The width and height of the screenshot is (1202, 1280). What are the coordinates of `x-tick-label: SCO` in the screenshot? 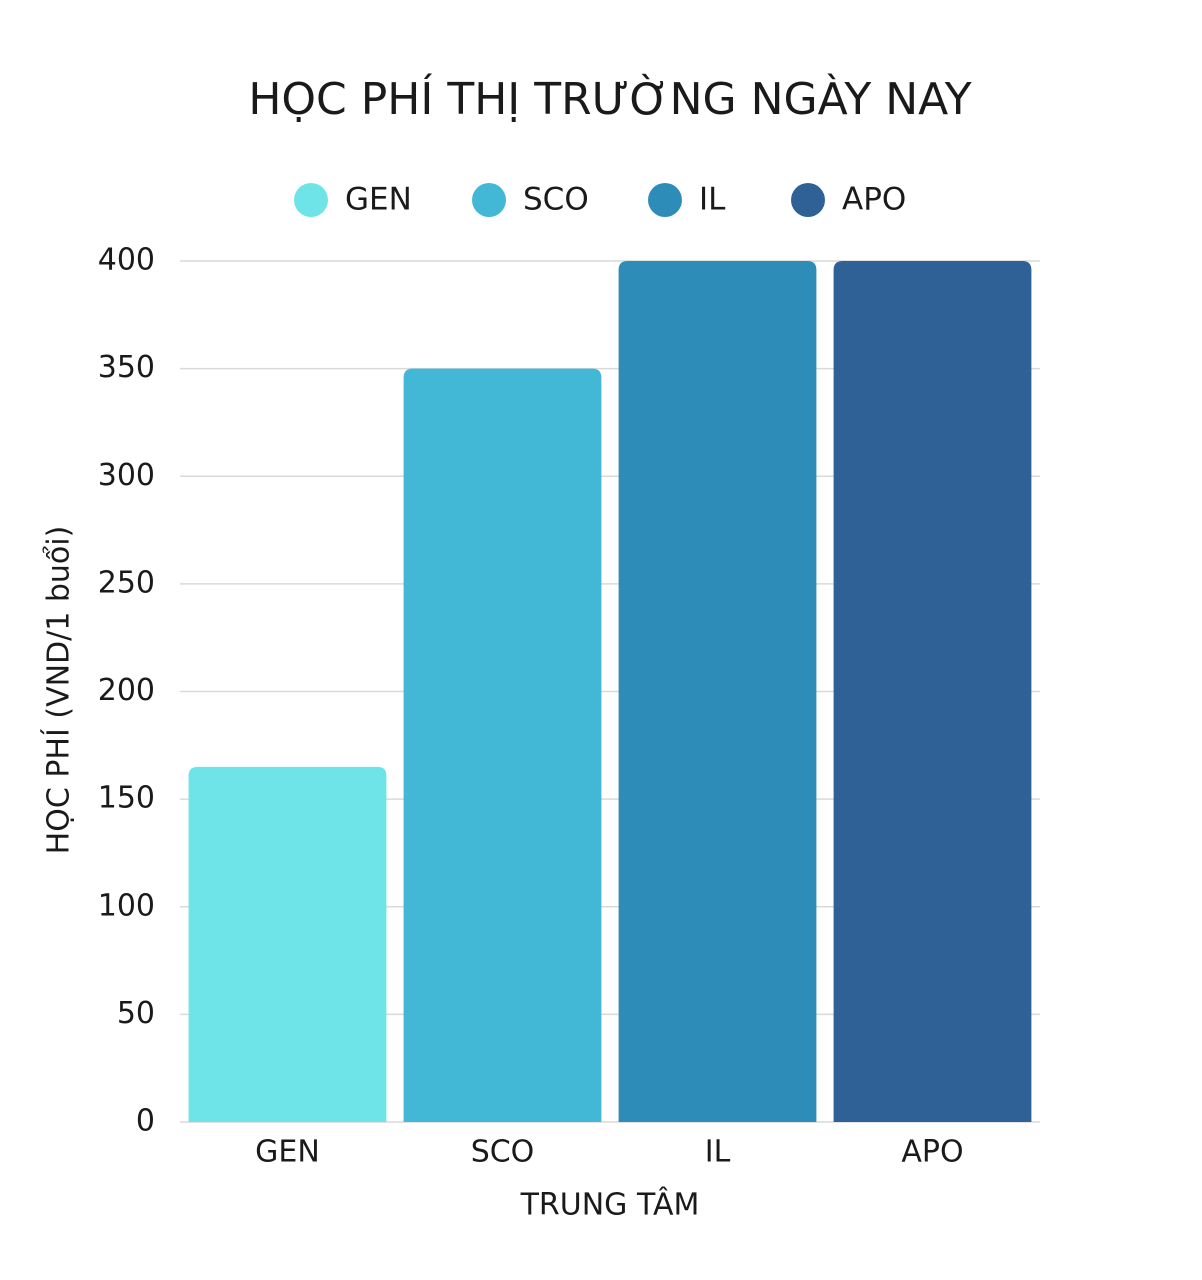 It's located at (503, 1152).